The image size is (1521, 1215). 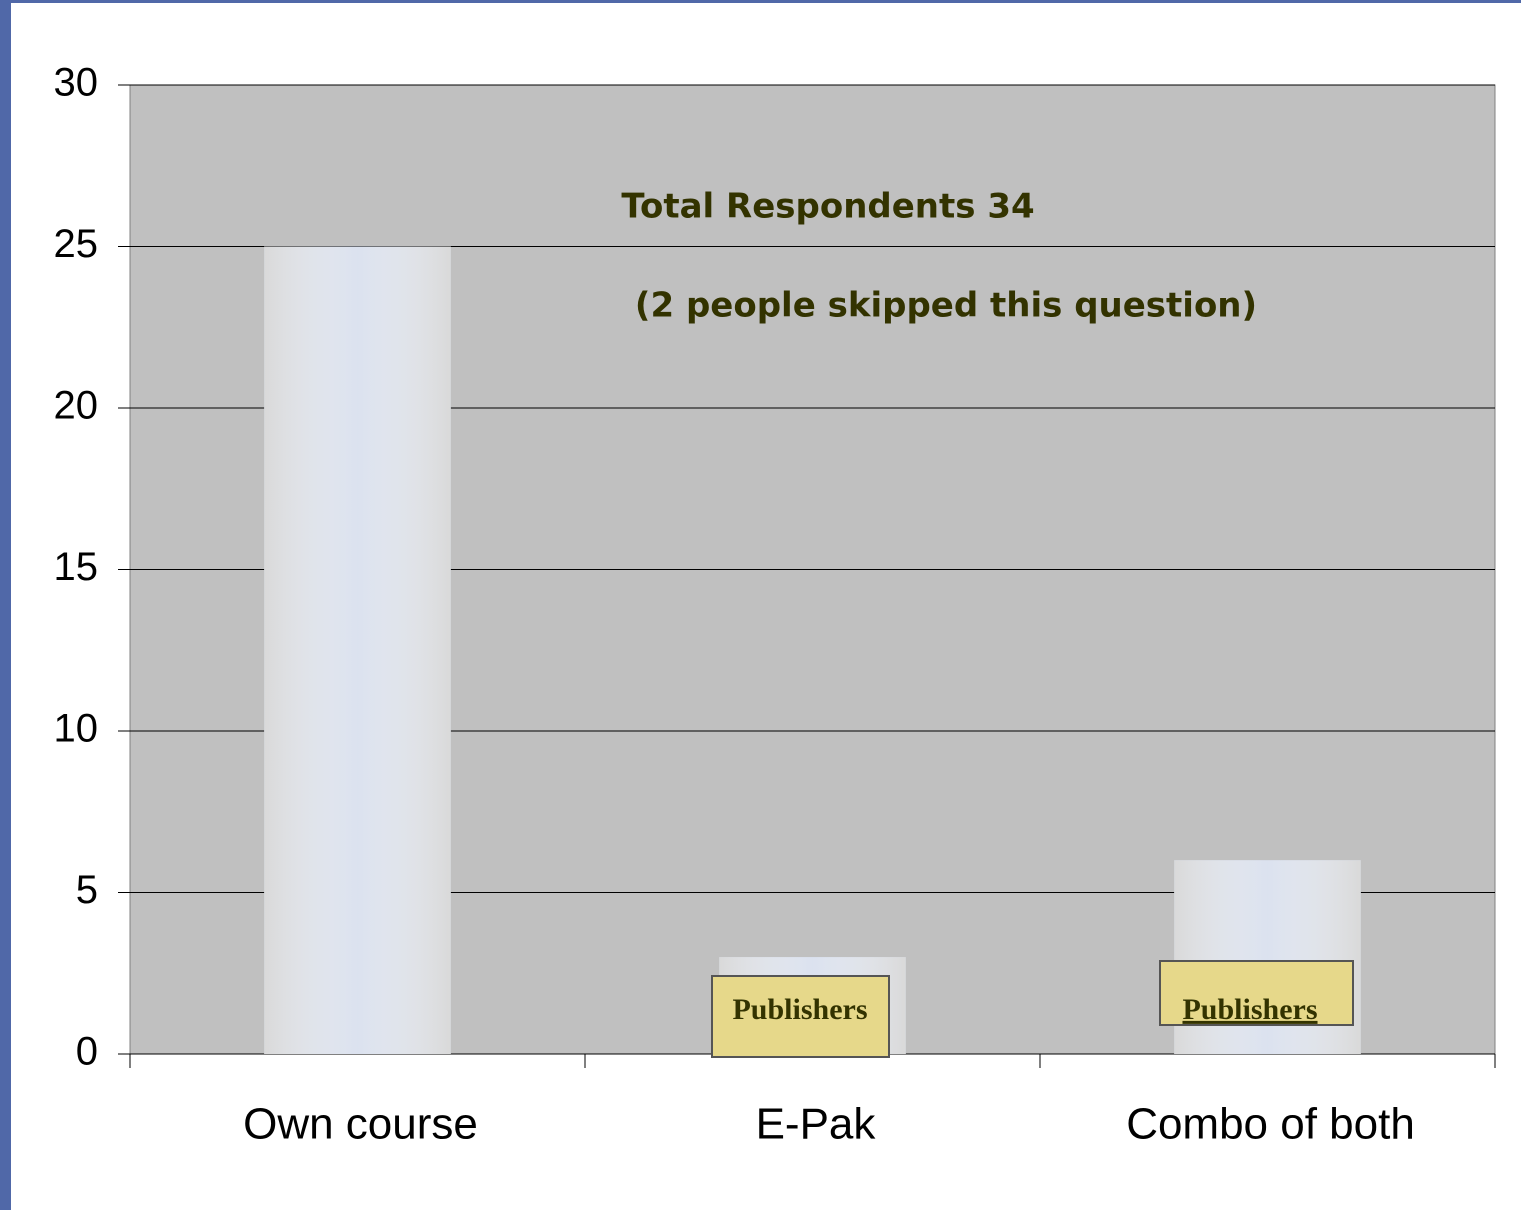 I want to click on x-tick-label: Own course, so click(x=360, y=1124).